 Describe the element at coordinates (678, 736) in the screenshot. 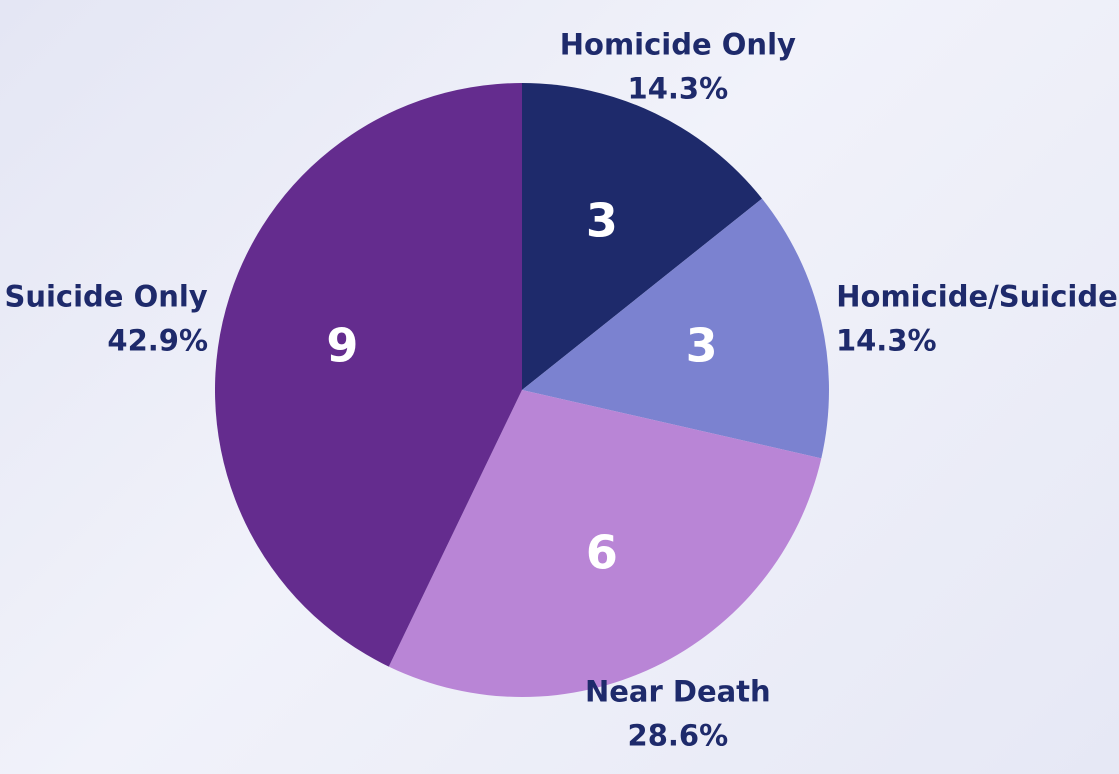

I see `percent-label: 28.6%` at that location.